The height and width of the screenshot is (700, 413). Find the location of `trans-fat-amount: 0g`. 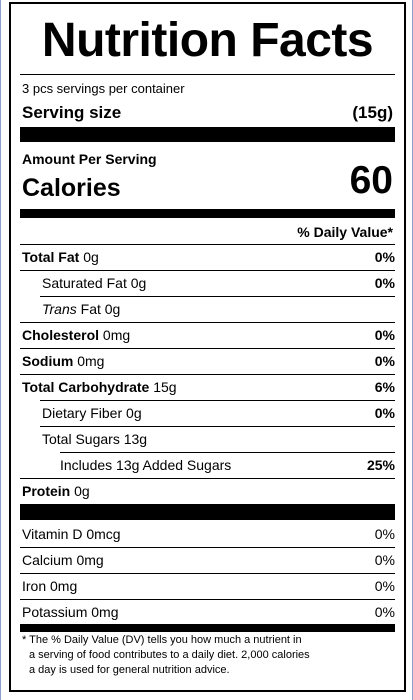

trans-fat-amount: 0g is located at coordinates (112, 309).